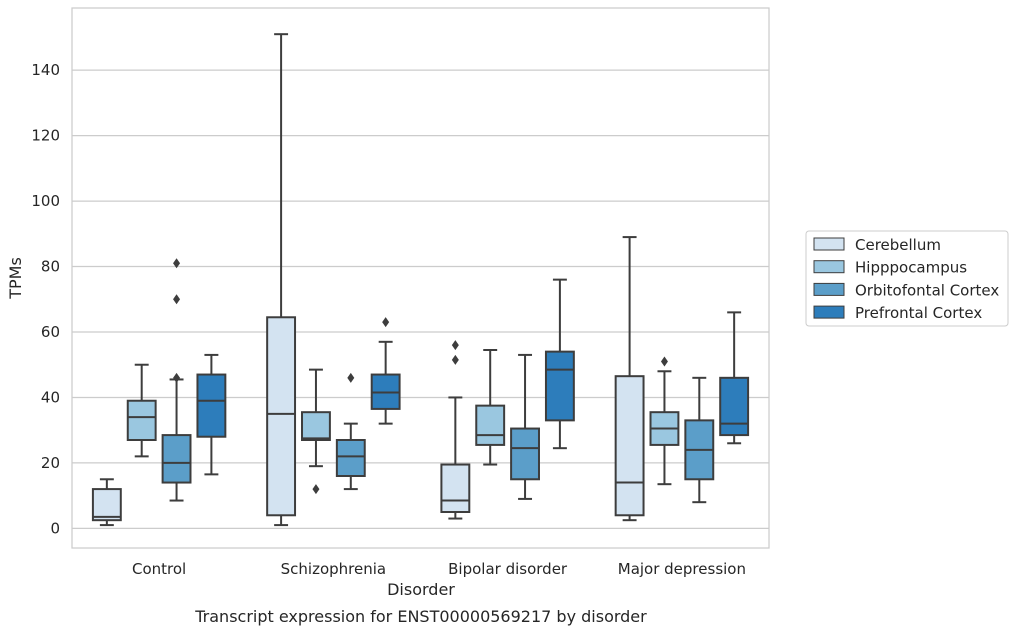 This screenshot has width=1018, height=634. What do you see at coordinates (45, 299) in the screenshot?
I see `y-axis-ticks: 0 20 40 60 80 100 120 140` at bounding box center [45, 299].